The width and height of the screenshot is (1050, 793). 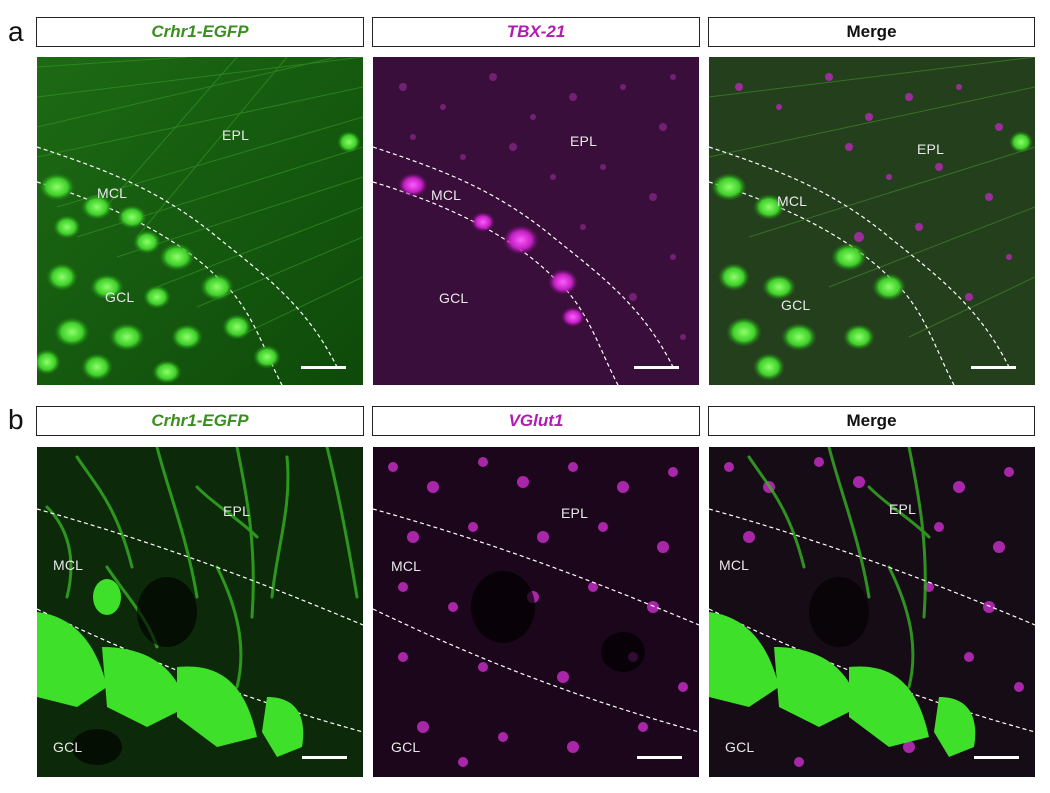 What do you see at coordinates (16, 31) in the screenshot?
I see `row-letter-a: a` at bounding box center [16, 31].